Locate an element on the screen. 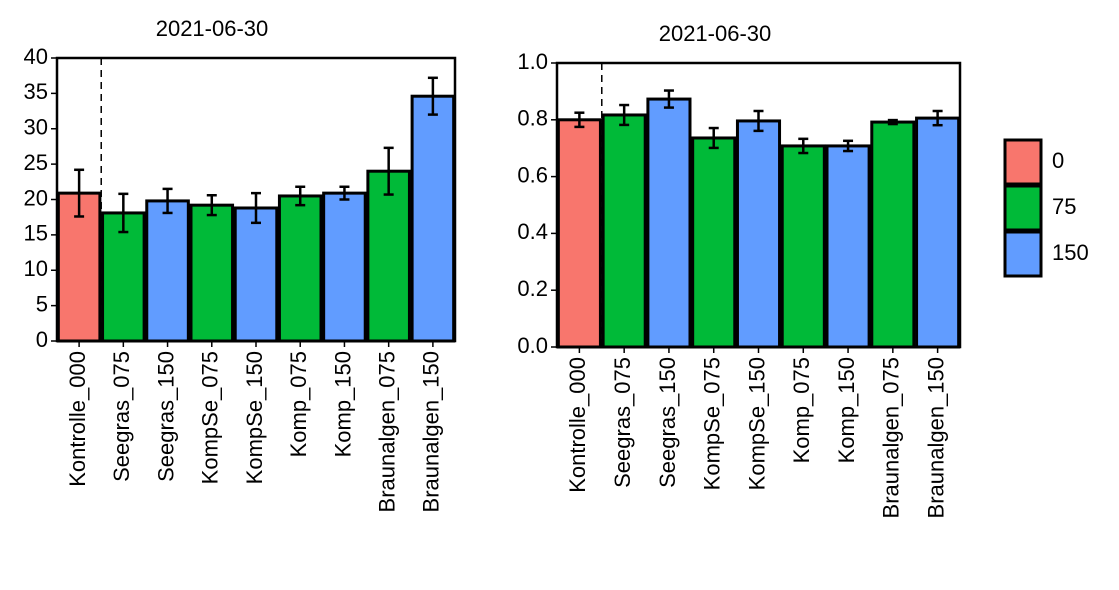  y-tick-label: 20 is located at coordinates (36, 197).